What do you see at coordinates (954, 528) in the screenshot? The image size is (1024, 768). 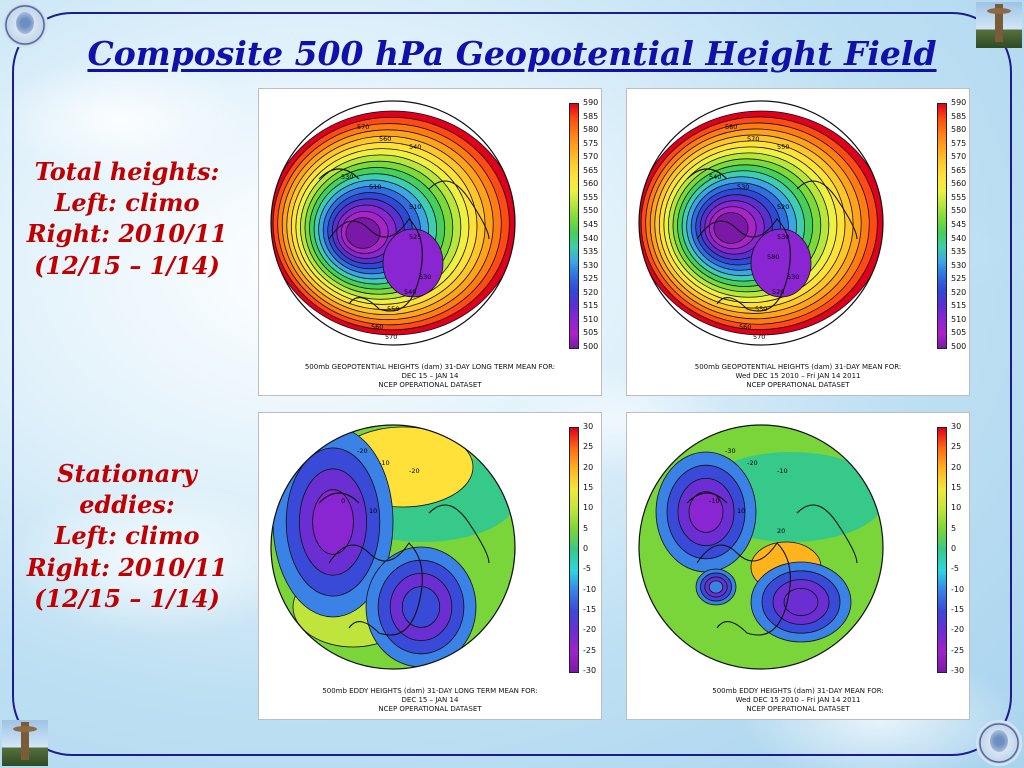 I see `colorbar-tick: 5` at bounding box center [954, 528].